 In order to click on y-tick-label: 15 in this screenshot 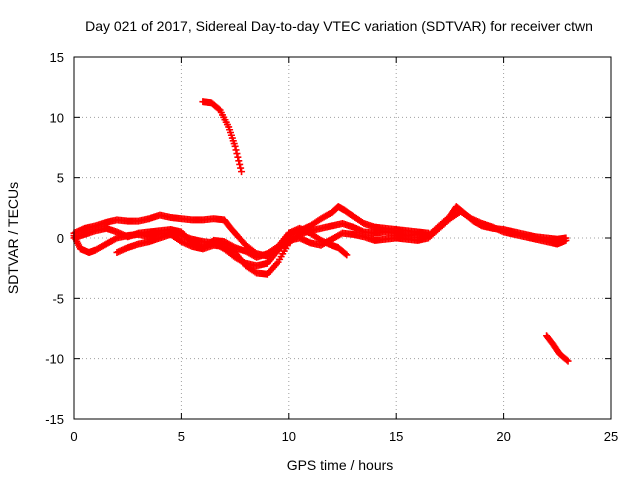, I will do `click(57, 57)`.